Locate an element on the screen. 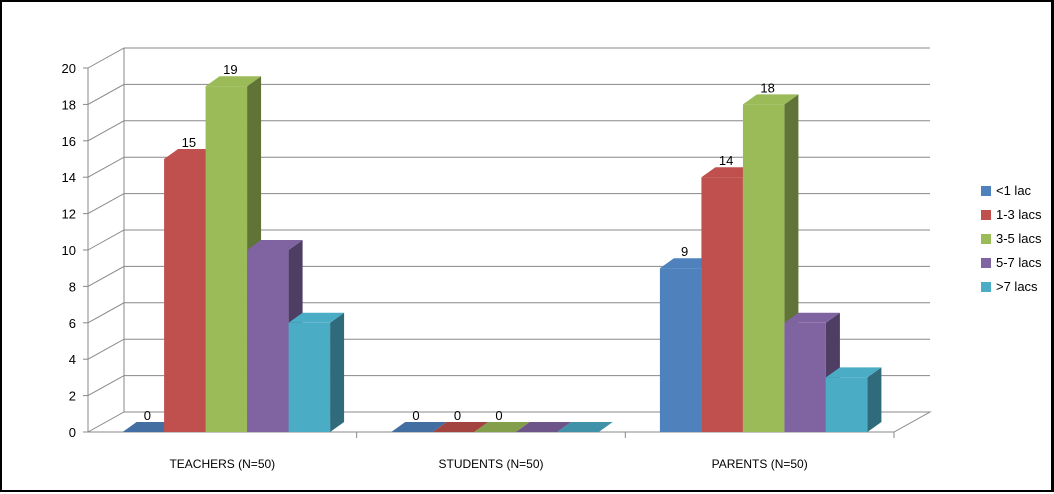 The height and width of the screenshot is (494, 1054). y-axis-ticks: 0 2 4 6 8 10 12 14 16 18 20 is located at coordinates (75, 250).